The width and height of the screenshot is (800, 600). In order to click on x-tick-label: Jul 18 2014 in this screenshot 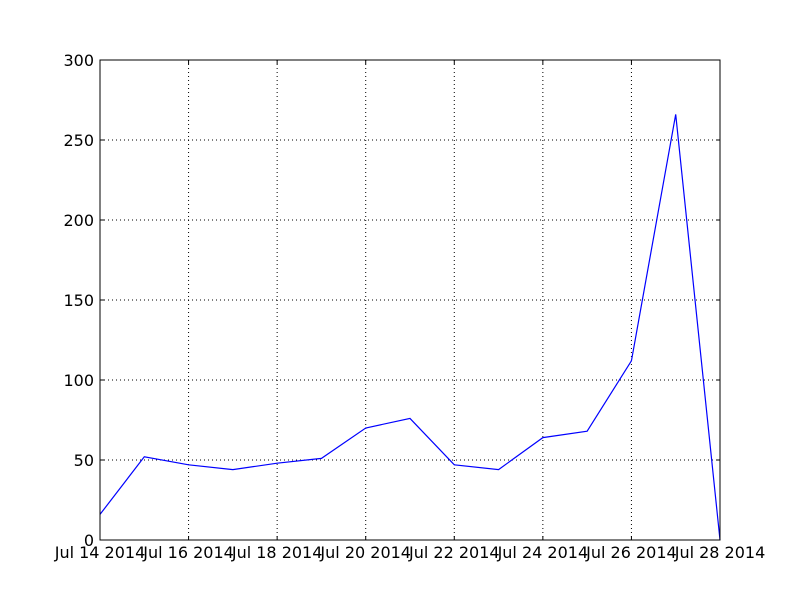, I will do `click(277, 552)`.